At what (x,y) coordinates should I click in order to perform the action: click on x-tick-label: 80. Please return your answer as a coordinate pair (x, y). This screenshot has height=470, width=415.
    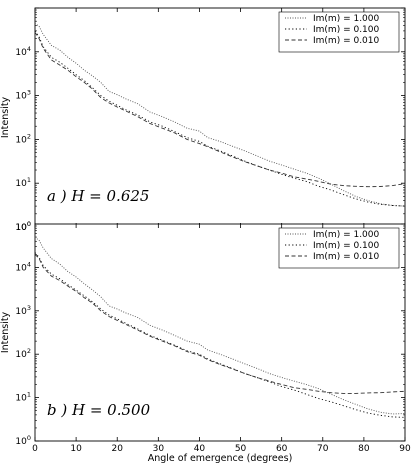
    Looking at the image, I should click on (364, 449).